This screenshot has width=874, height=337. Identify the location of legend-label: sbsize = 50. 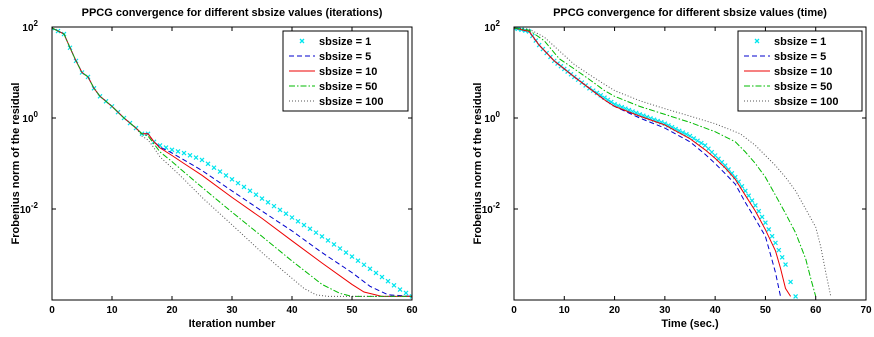
(348, 87).